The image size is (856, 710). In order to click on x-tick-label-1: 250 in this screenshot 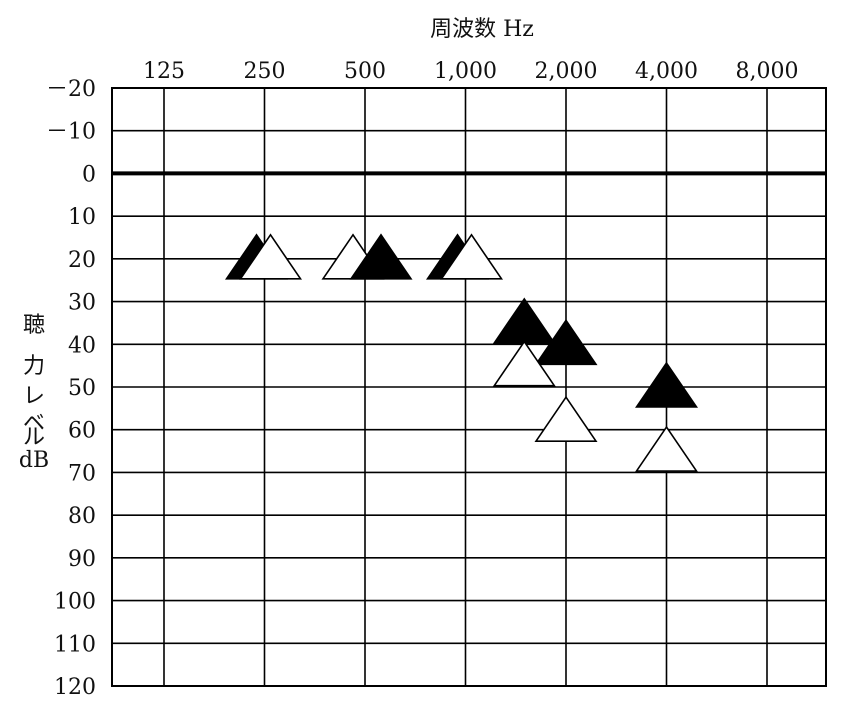, I will do `click(265, 71)`.